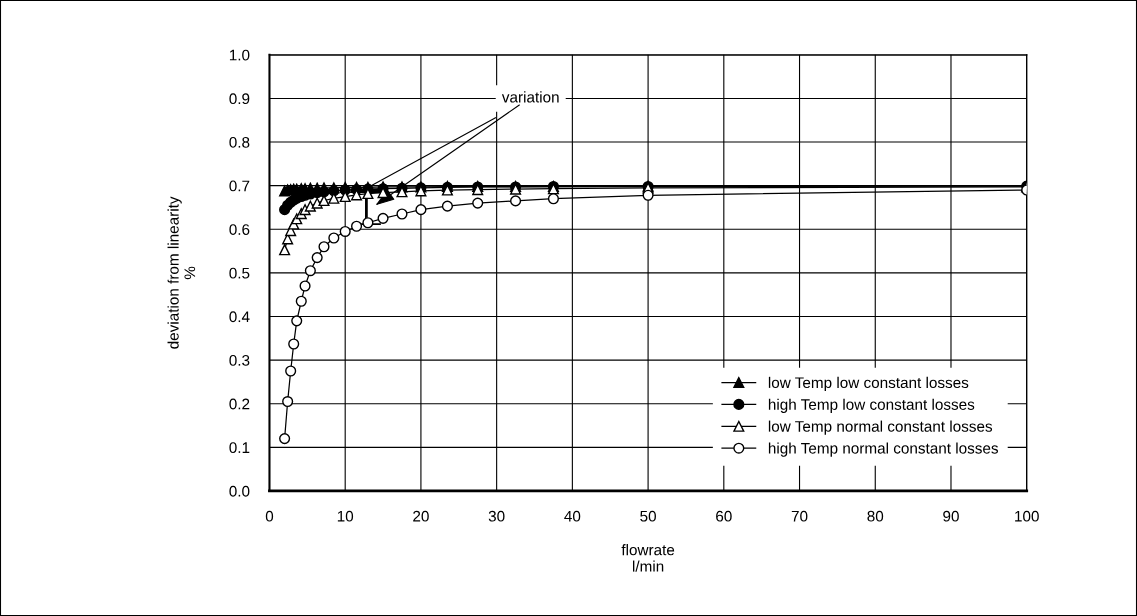  Describe the element at coordinates (496, 516) in the screenshot. I see `x-tick-label: 30` at that location.